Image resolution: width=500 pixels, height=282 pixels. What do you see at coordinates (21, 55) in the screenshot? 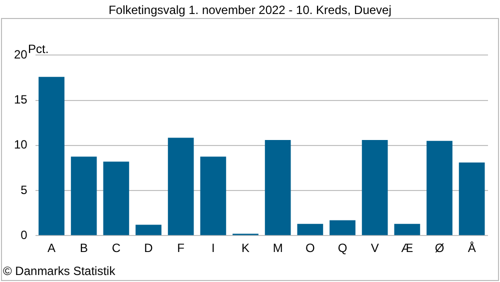
I see `y-tick-label: 20` at bounding box center [21, 55].